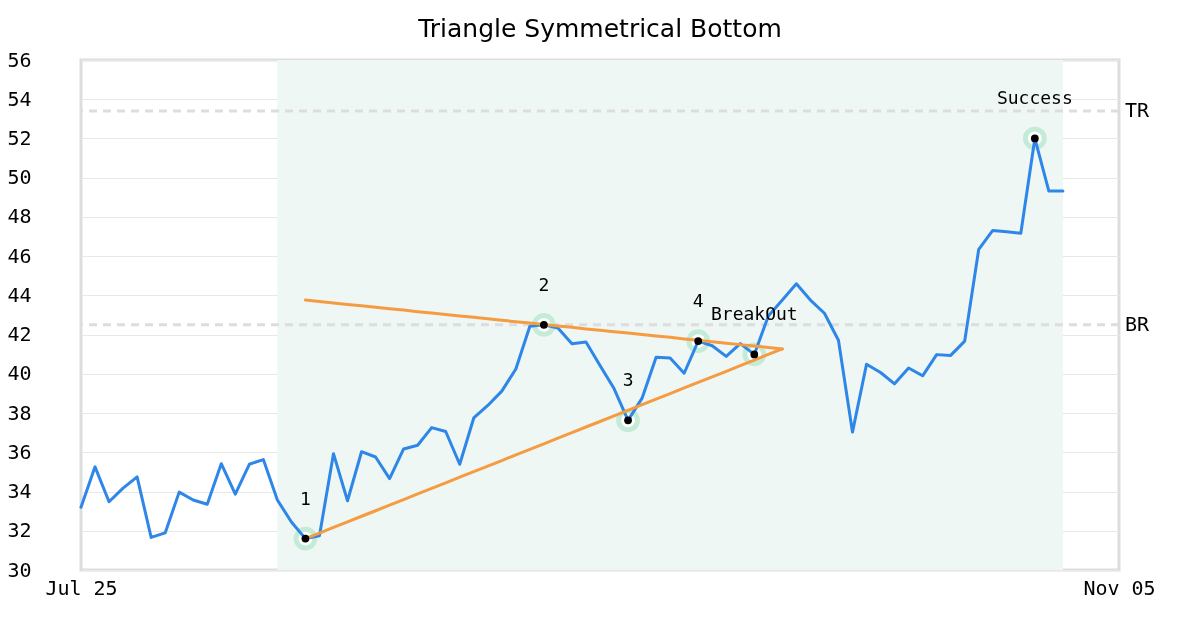 Image resolution: width=1200 pixels, height=630 pixels. Describe the element at coordinates (305, 498) in the screenshot. I see `annotation: 1` at that location.